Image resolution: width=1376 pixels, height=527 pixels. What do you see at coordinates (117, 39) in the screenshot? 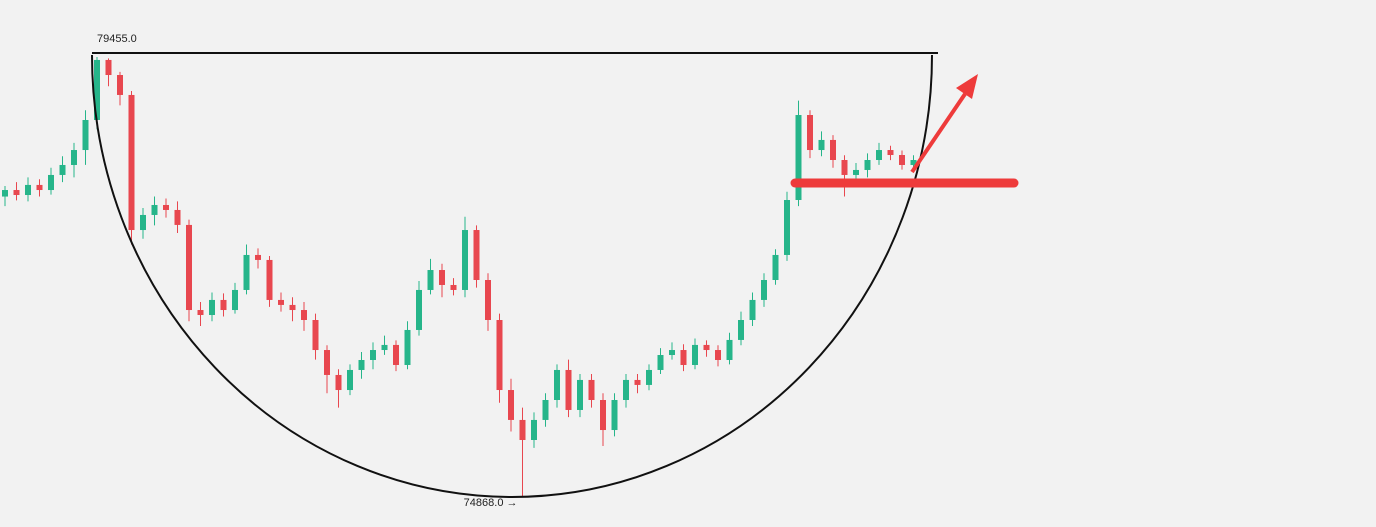
I see `high-label: 79455.0` at bounding box center [117, 39].